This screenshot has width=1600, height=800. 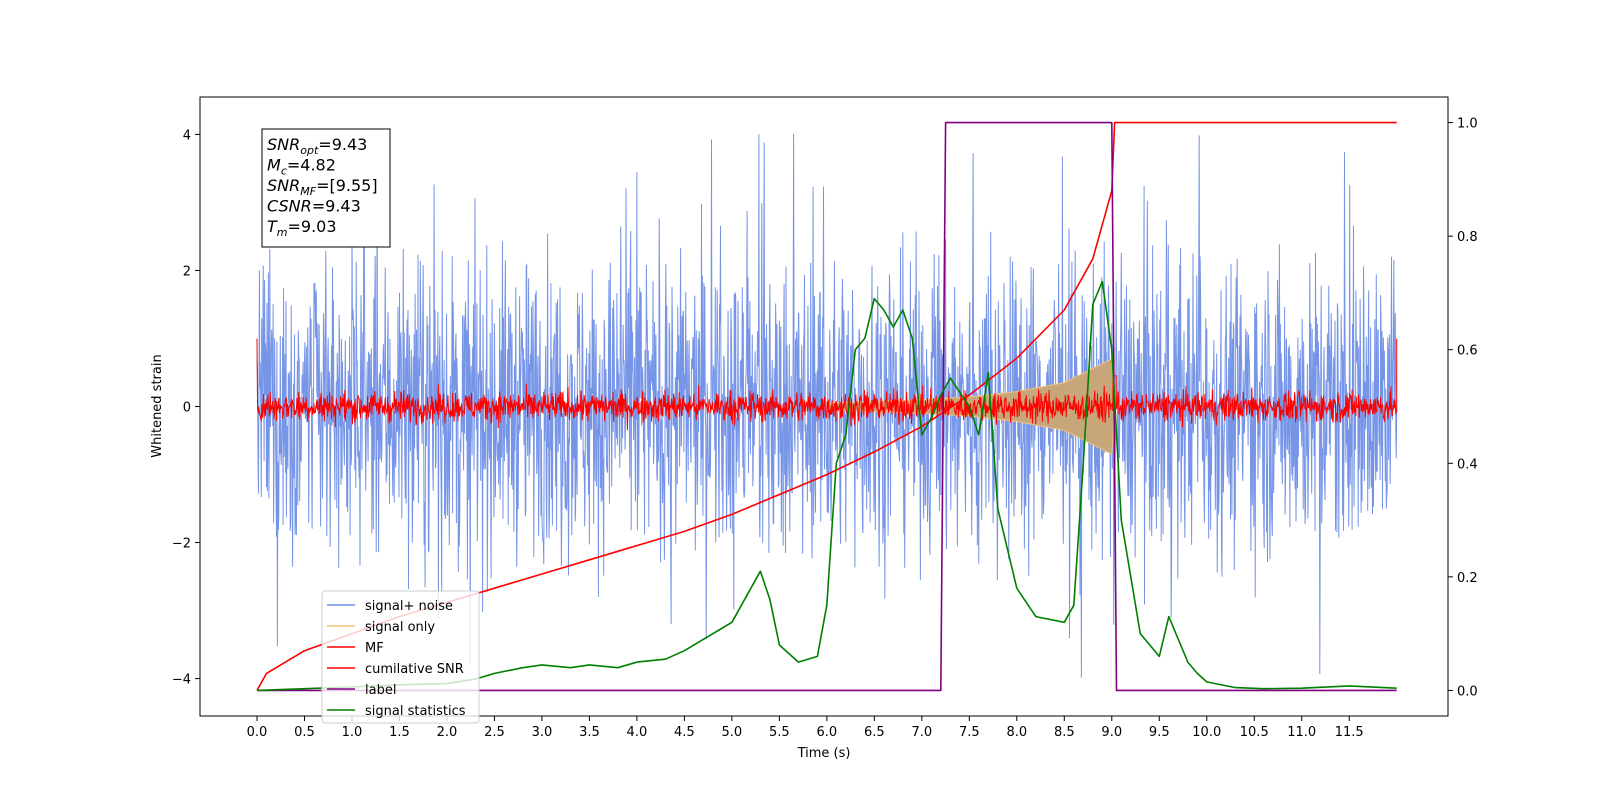 I want to click on x-tick-label: 3.5, so click(x=589, y=732).